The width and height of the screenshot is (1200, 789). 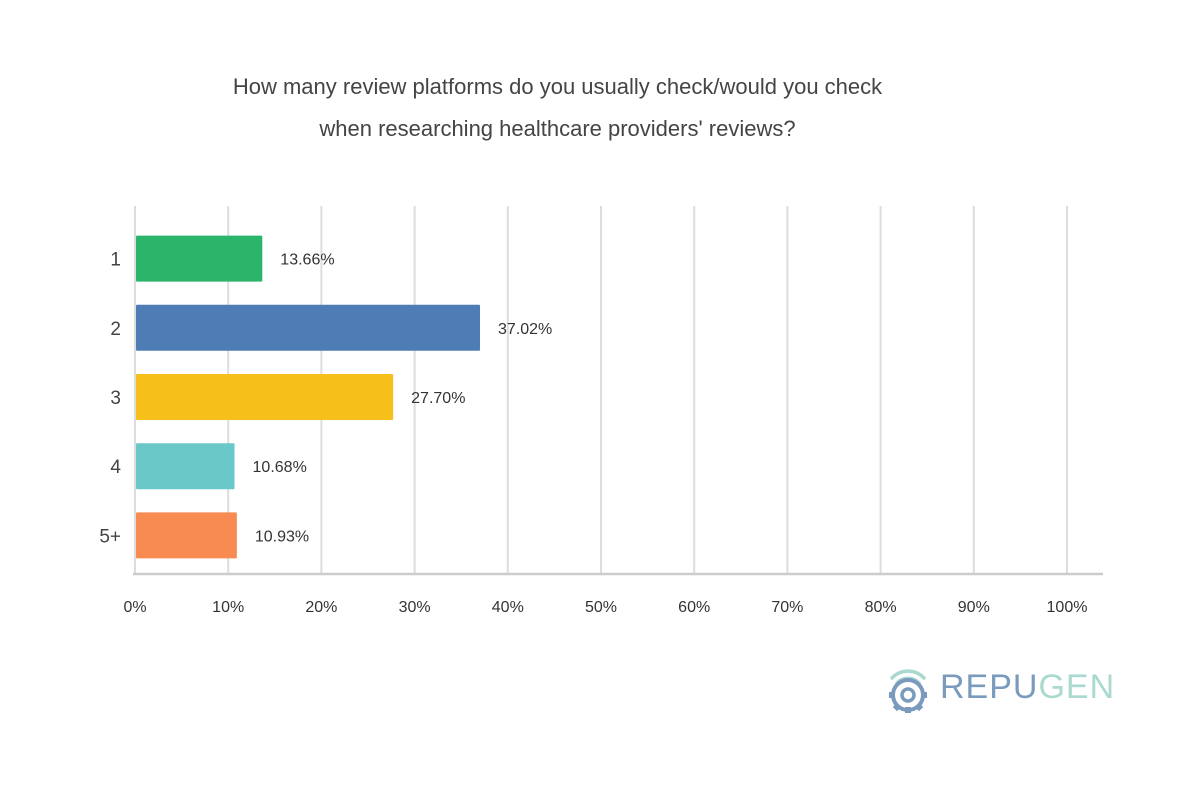 I want to click on bars: 13.66% 37.02% 27.70% 10.68% 10.93%, so click(x=344, y=397).